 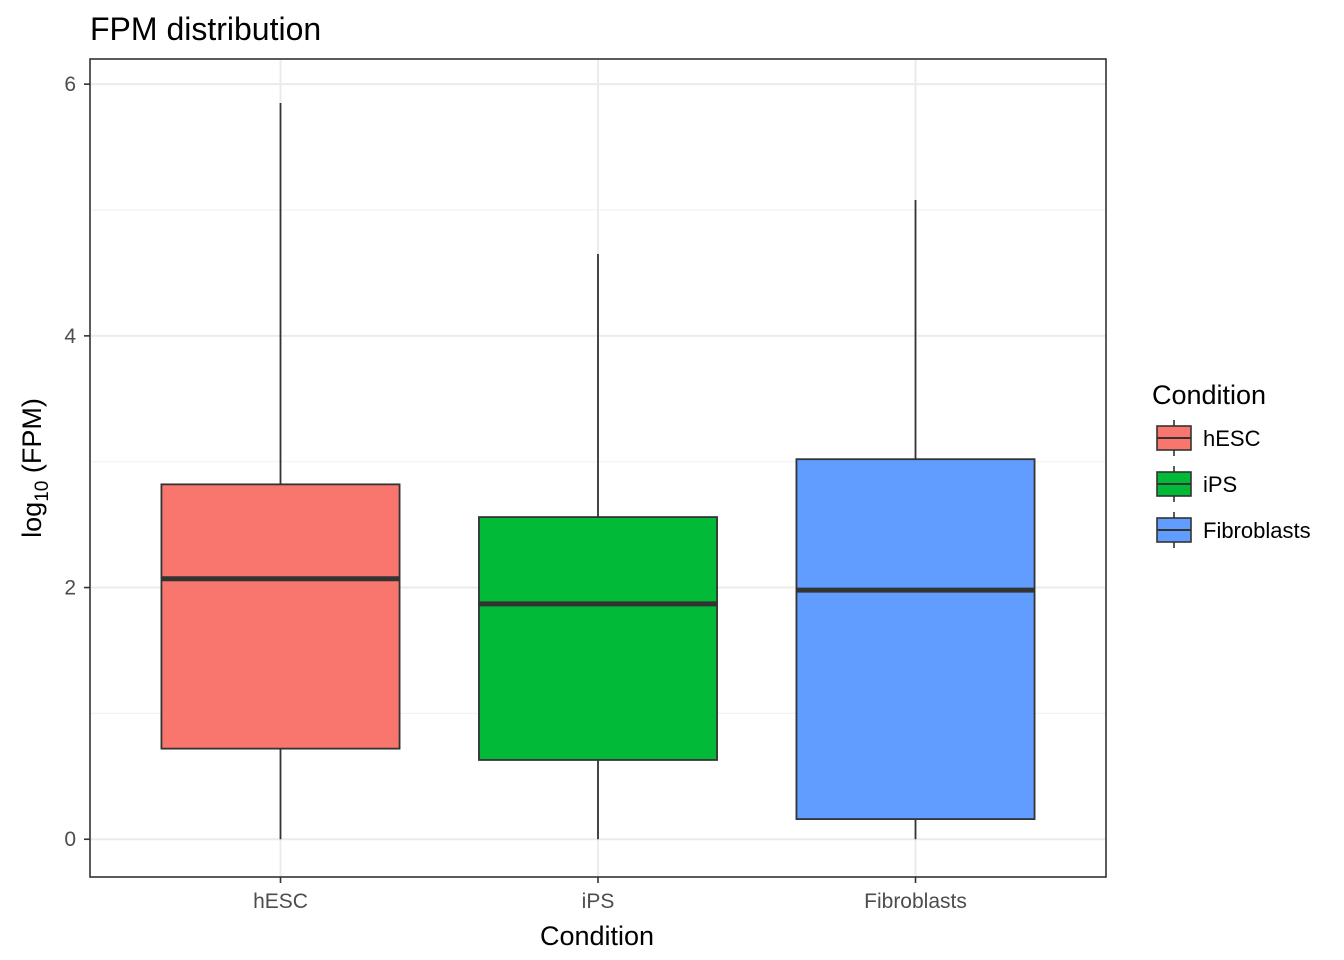 What do you see at coordinates (1257, 530) in the screenshot?
I see `legend-label: Fibroblasts` at bounding box center [1257, 530].